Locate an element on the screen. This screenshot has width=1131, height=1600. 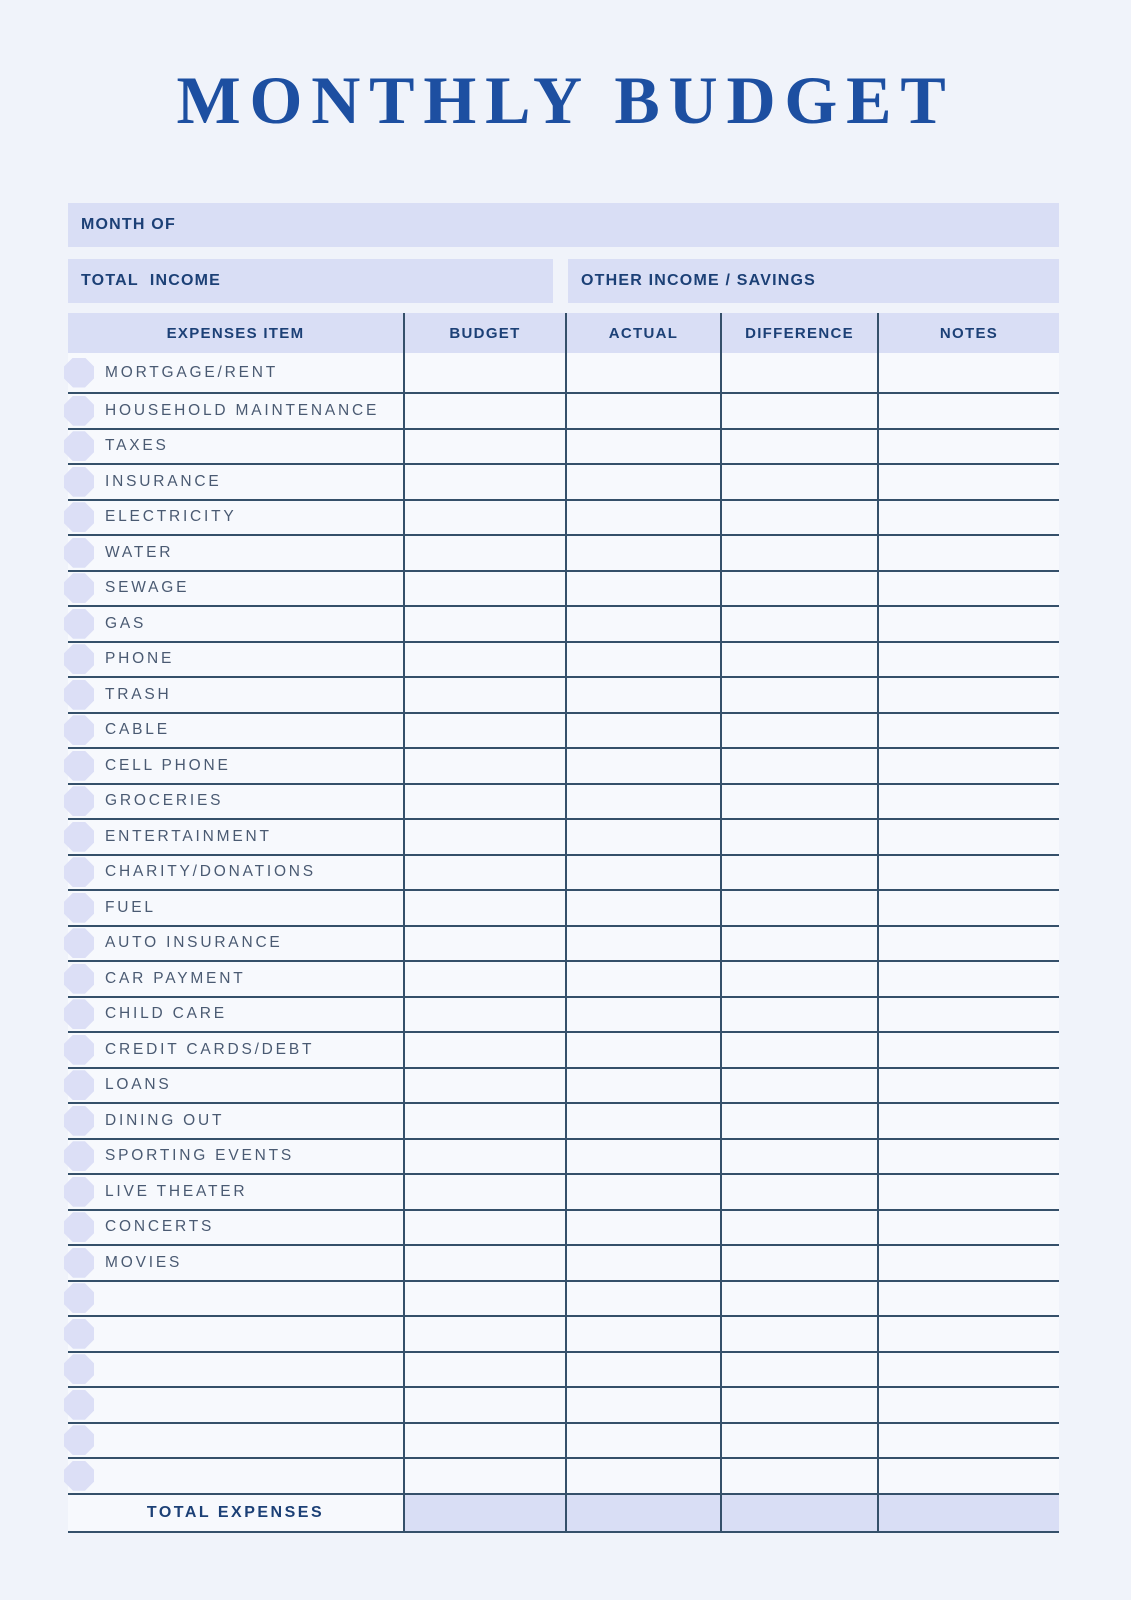
total-actual-cell is located at coordinates (642, 1512).